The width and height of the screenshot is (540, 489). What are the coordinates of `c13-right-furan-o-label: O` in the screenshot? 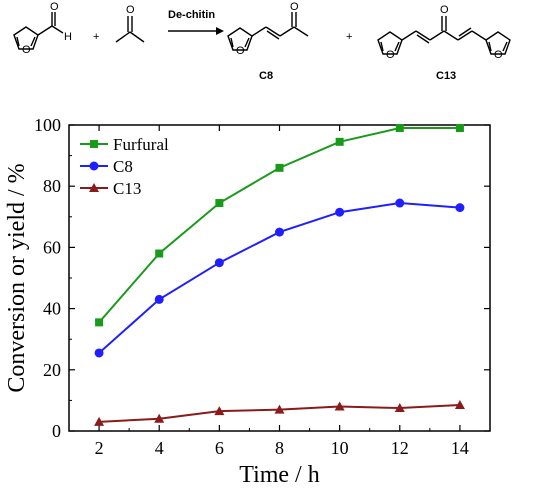 It's located at (498, 55).